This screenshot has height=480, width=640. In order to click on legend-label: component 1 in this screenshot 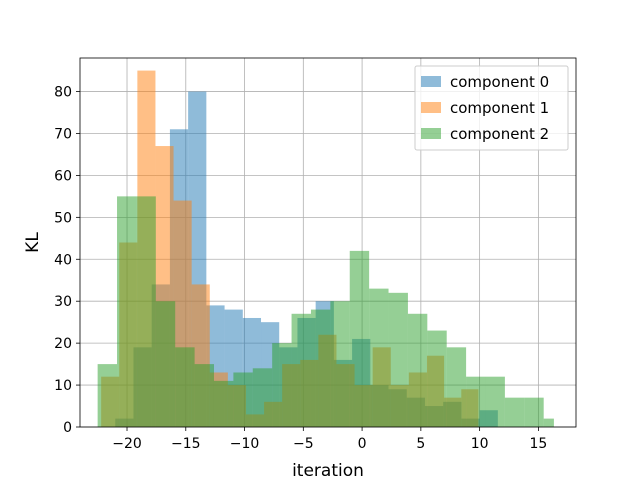, I will do `click(499, 108)`.